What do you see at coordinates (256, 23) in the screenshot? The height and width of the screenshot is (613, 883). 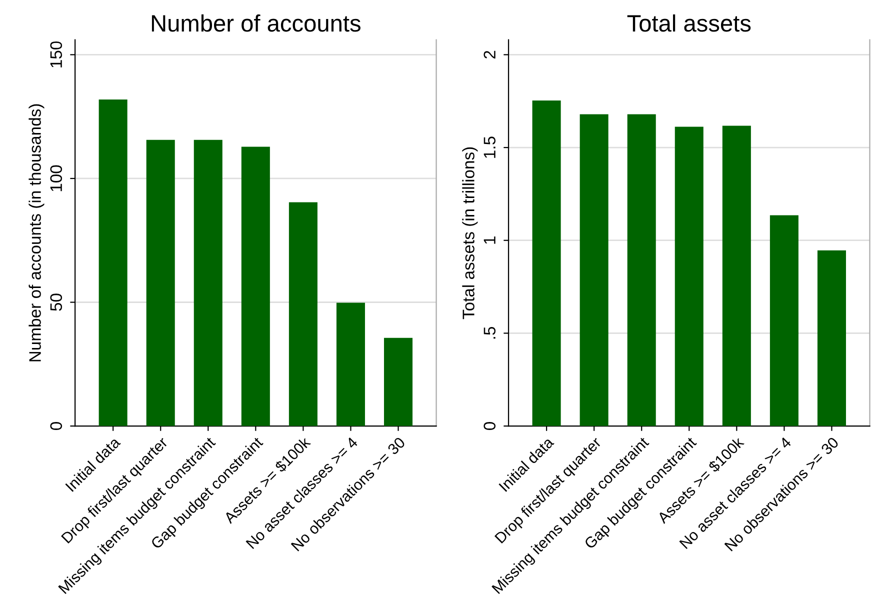 I see `chart-title: Number of accounts` at bounding box center [256, 23].